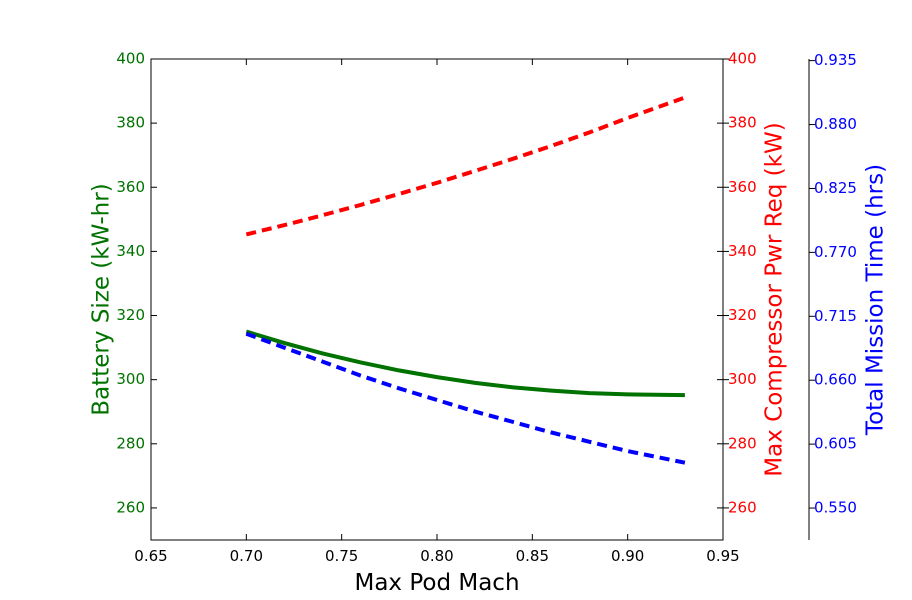 This screenshot has height=600, width=912. What do you see at coordinates (742, 59) in the screenshot?
I see `right1-tick-label: 400` at bounding box center [742, 59].